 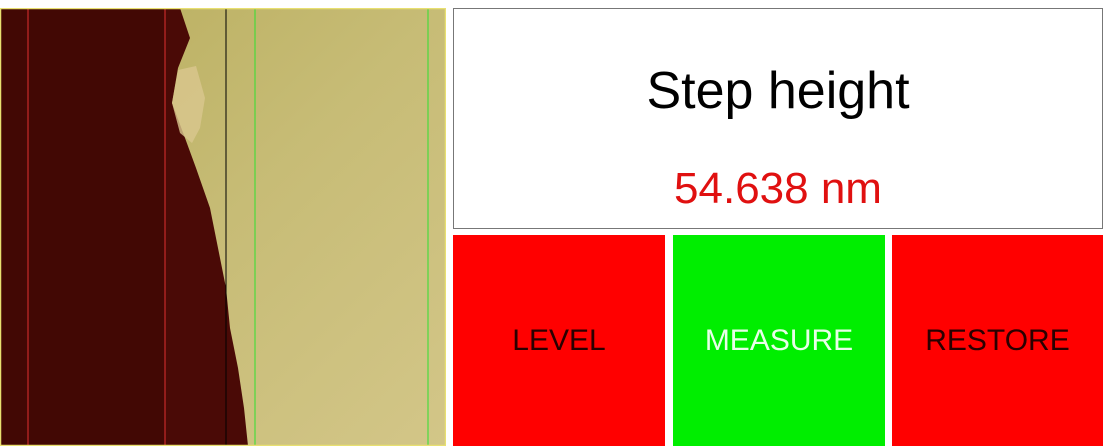 I want to click on readout-title: Step height, so click(x=778, y=91).